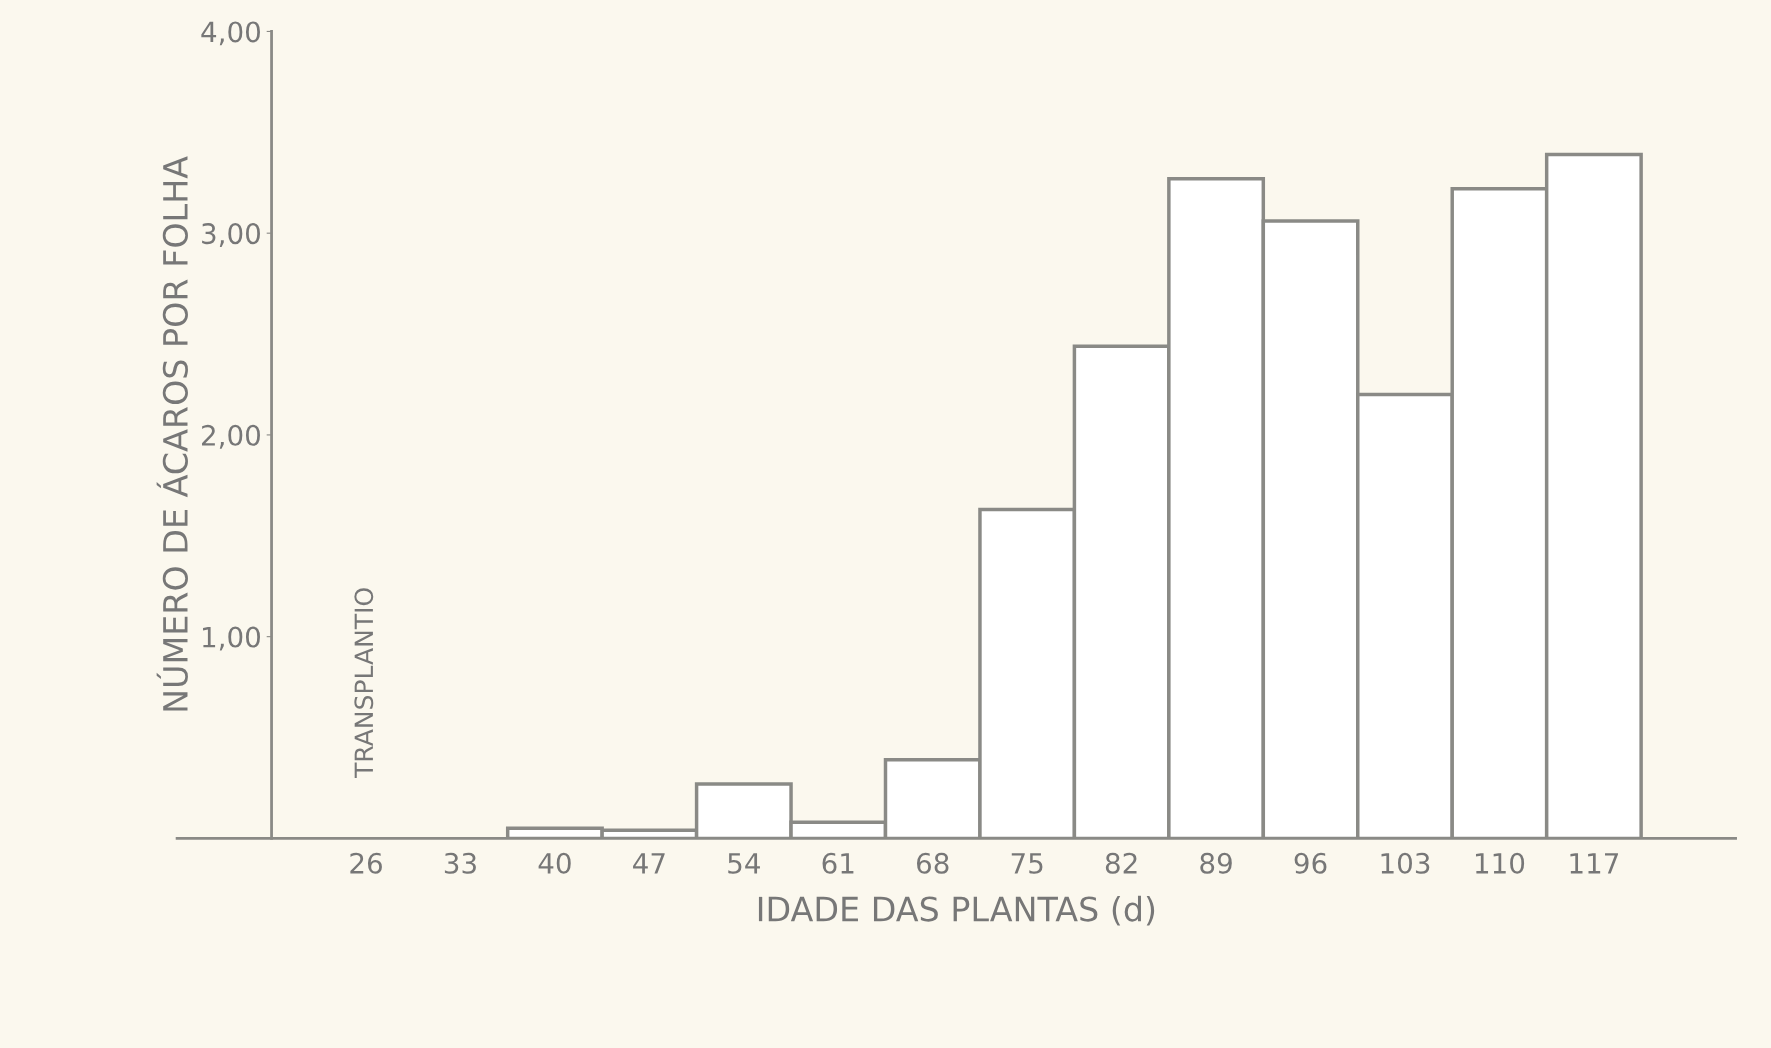  I want to click on x-tick-label: 110, so click(1500, 863).